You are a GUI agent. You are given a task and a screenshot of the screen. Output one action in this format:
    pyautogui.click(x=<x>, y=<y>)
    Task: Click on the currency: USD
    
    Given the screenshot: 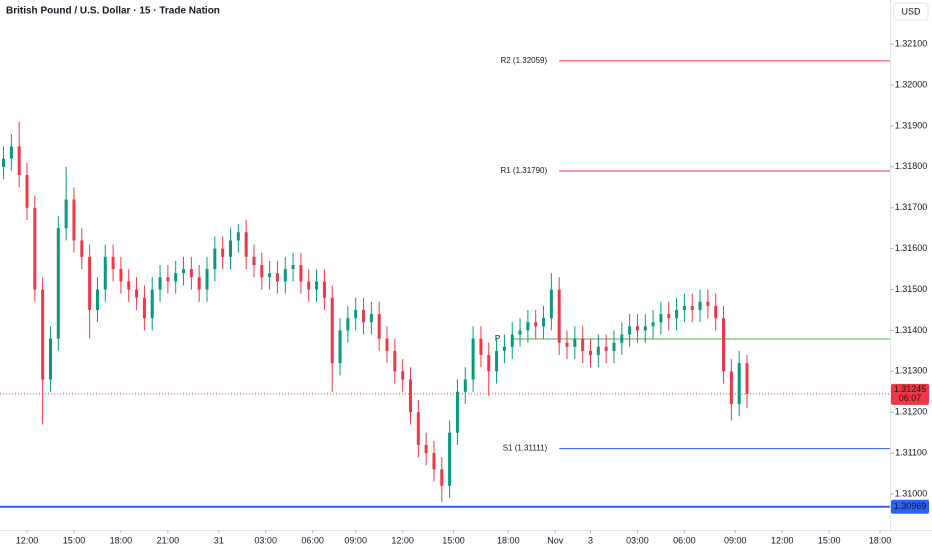 What is the action you would take?
    pyautogui.click(x=911, y=11)
    